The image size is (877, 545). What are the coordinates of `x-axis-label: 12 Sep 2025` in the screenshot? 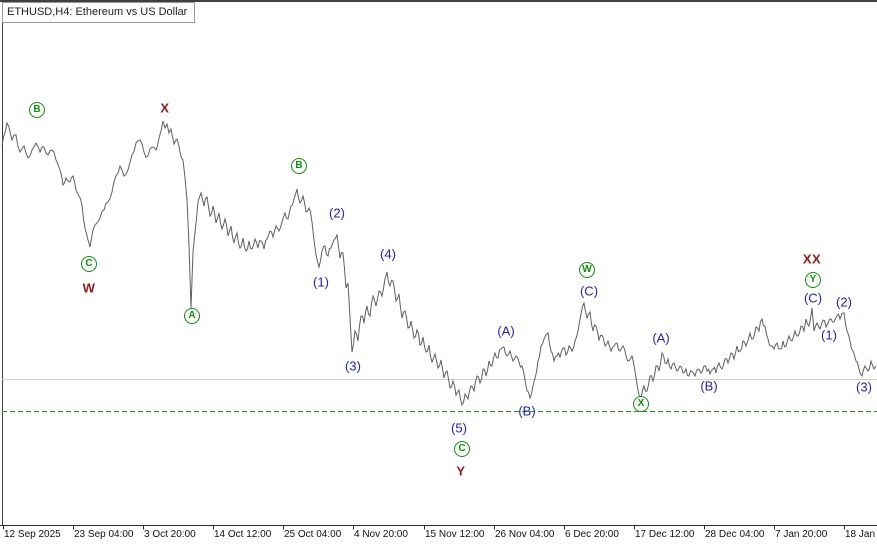 It's located at (32, 534).